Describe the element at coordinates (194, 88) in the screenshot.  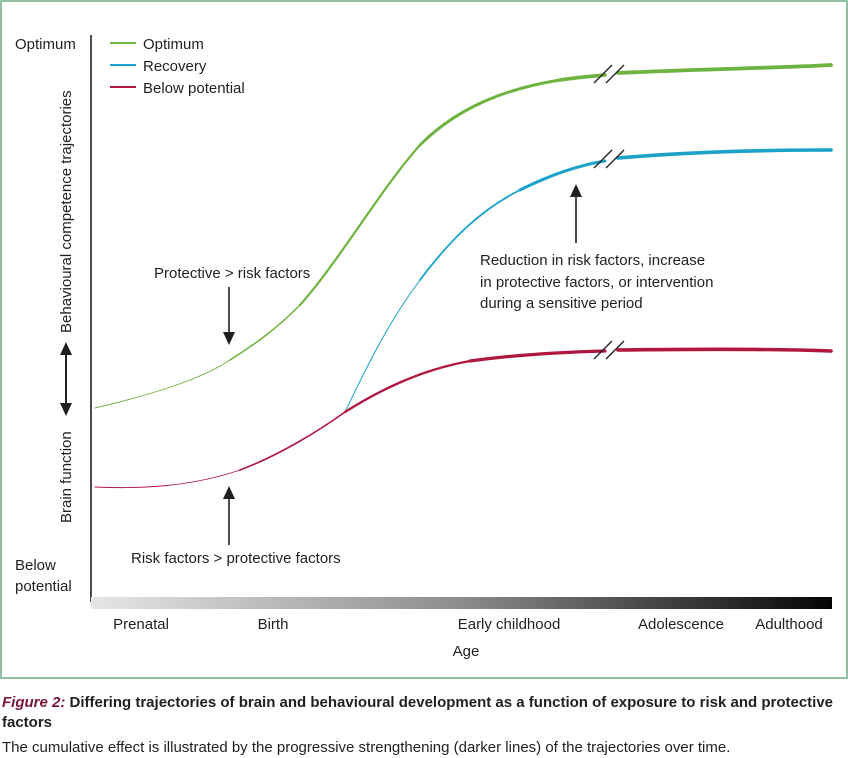
I see `legend-label-below: Below potential` at that location.